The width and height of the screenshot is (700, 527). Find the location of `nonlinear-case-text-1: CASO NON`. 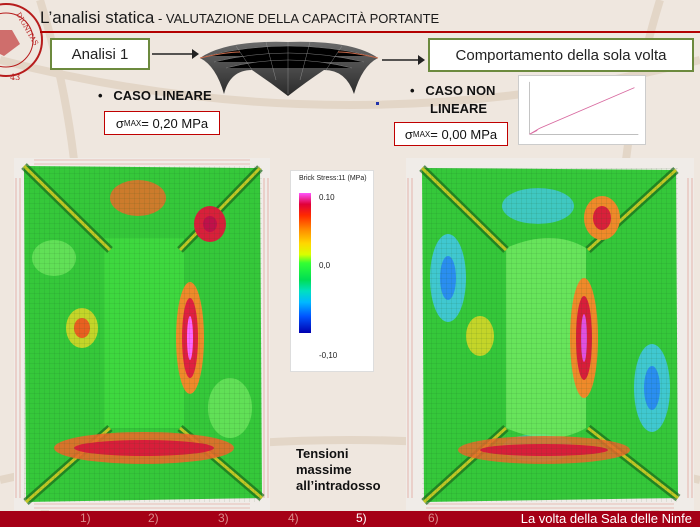

nonlinear-case-text-1: CASO NON is located at coordinates (460, 90).